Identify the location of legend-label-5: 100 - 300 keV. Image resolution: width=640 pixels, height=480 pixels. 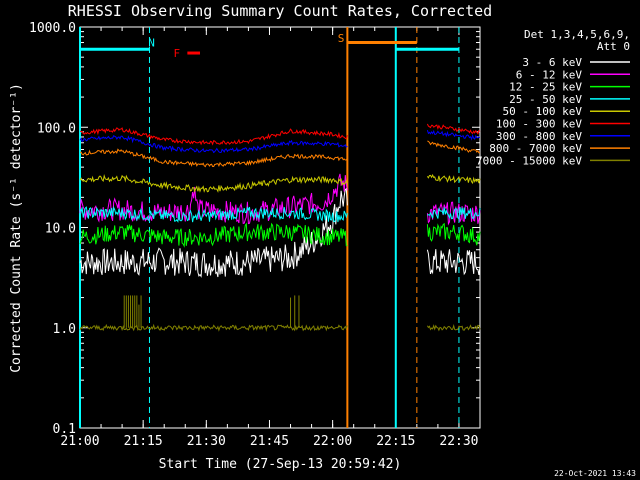
(539, 124).